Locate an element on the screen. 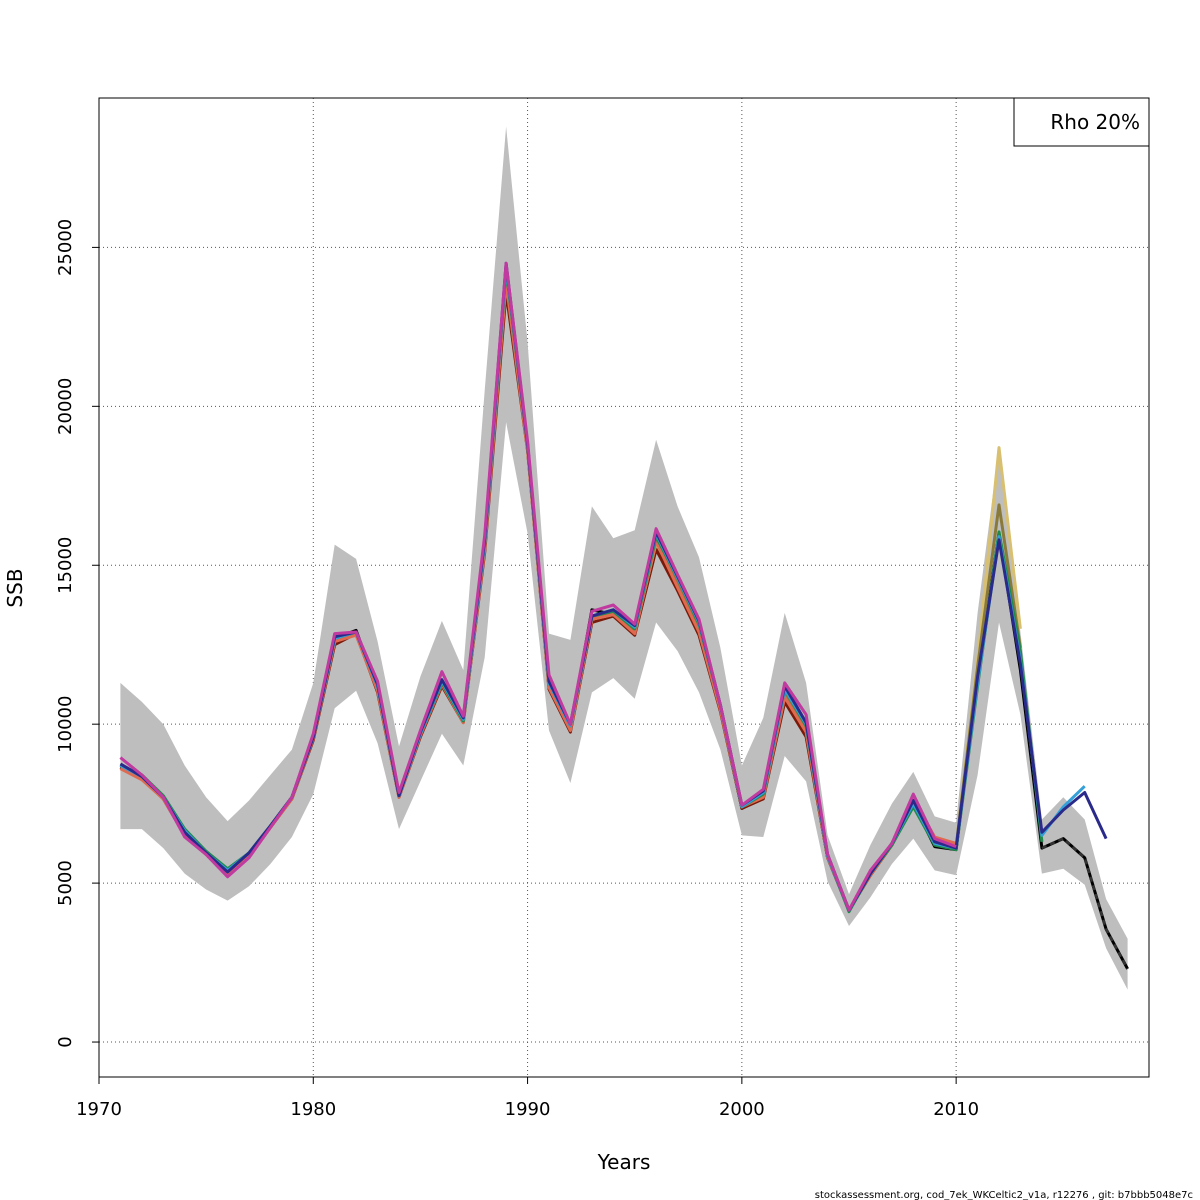 The height and width of the screenshot is (1200, 1200). x-tick-label: 2000 is located at coordinates (742, 1109).